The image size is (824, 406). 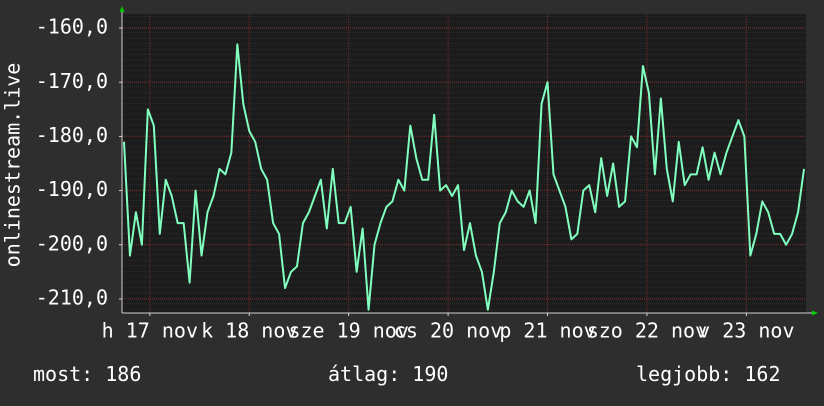 I want to click on stat-label: legjobb:, so click(x=684, y=374).